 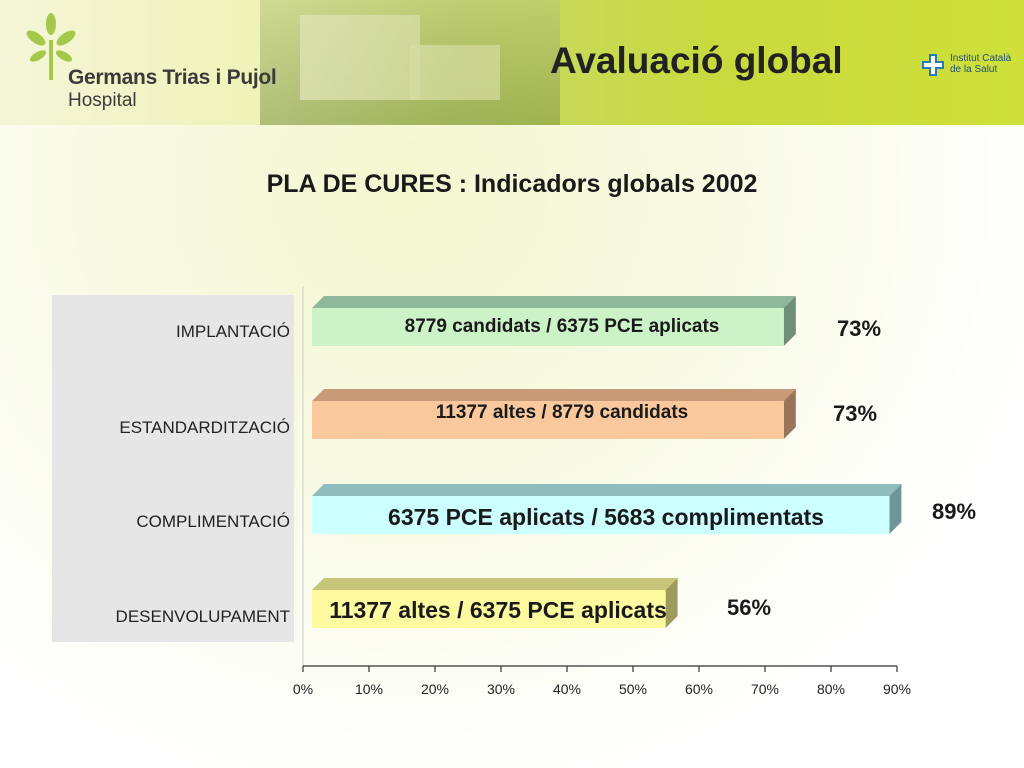 What do you see at coordinates (831, 689) in the screenshot?
I see `x-tick-label-8: 80%` at bounding box center [831, 689].